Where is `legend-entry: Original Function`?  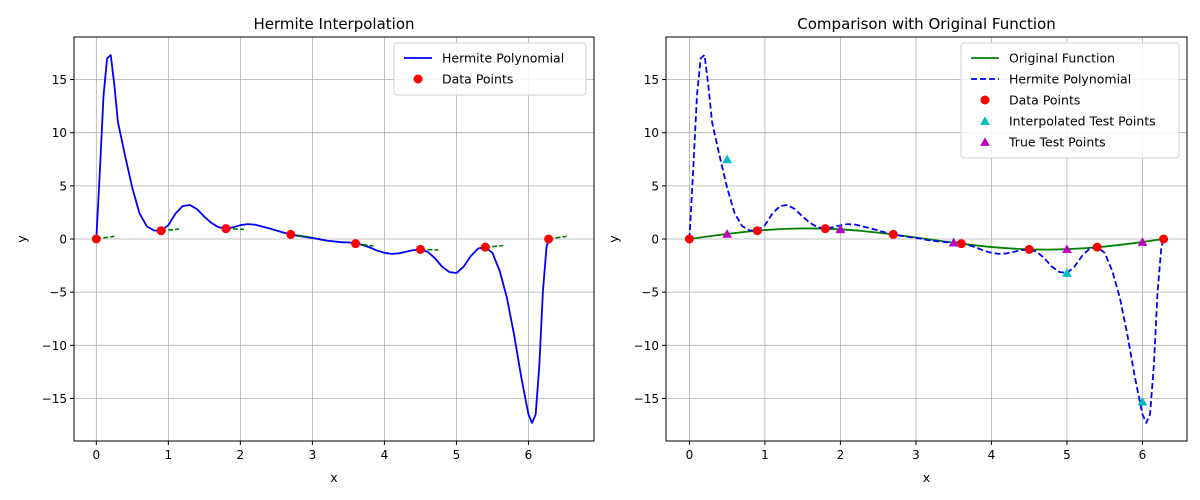 legend-entry: Original Function is located at coordinates (1062, 58).